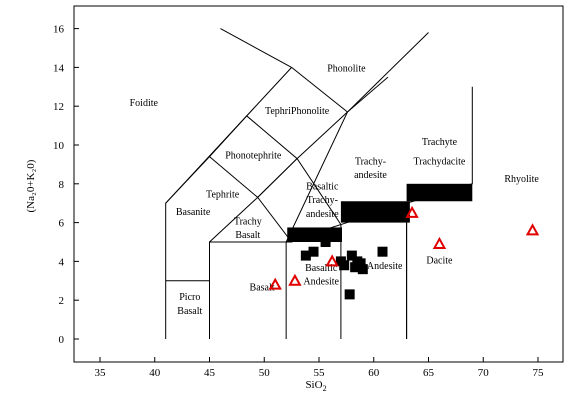 The image size is (572, 396). Describe the element at coordinates (385, 266) in the screenshot. I see `field-label-18: Andesite` at that location.